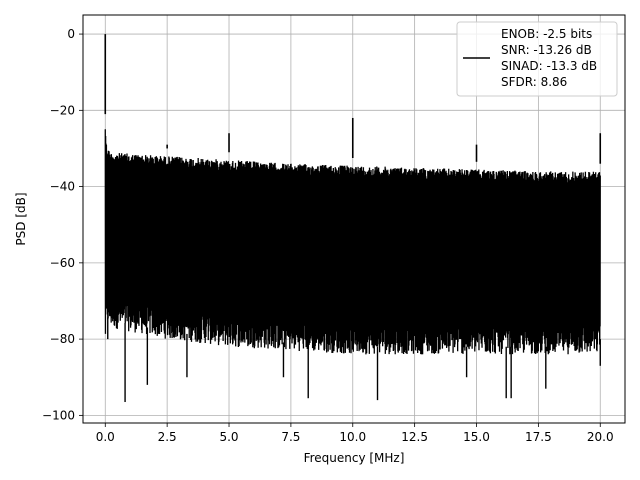 This screenshot has height=480, width=640. Describe the element at coordinates (290, 437) in the screenshot. I see `x-tick-label: 7.5` at that location.